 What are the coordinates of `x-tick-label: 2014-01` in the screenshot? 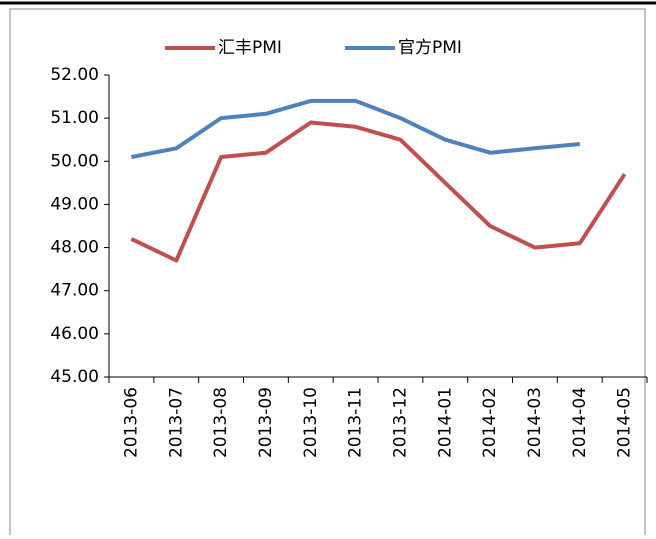 It's located at (445, 422).